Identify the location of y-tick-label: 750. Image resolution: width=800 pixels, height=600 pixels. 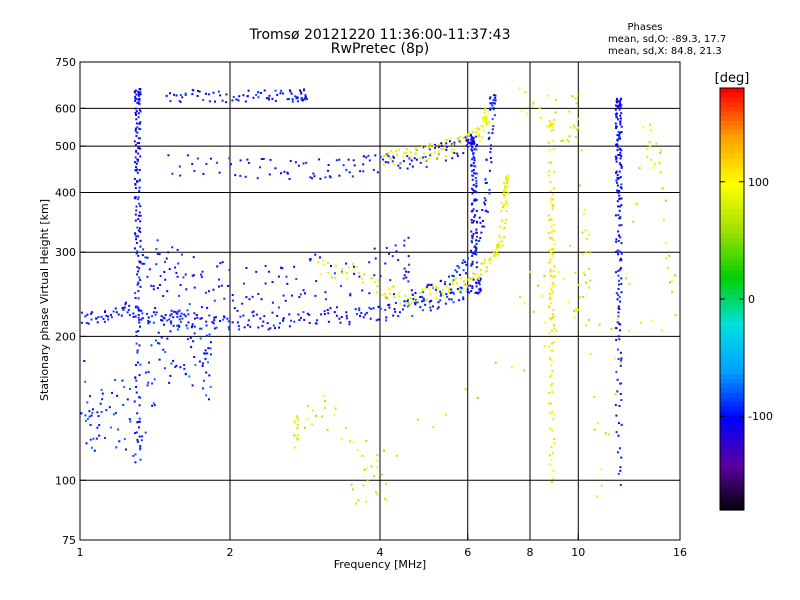
(65, 62).